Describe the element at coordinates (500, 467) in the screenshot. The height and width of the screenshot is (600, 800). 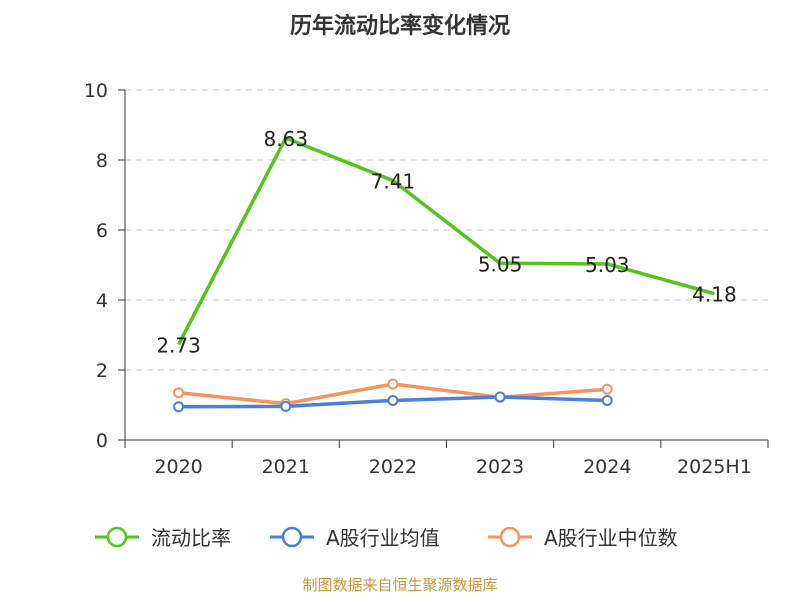
I see `x-tick-label: 2023` at that location.